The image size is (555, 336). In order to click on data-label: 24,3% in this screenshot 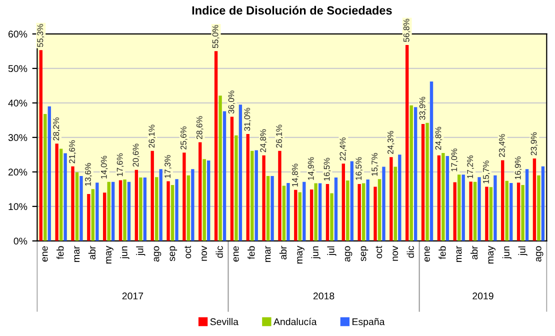, I will do `click(391, 142)`.